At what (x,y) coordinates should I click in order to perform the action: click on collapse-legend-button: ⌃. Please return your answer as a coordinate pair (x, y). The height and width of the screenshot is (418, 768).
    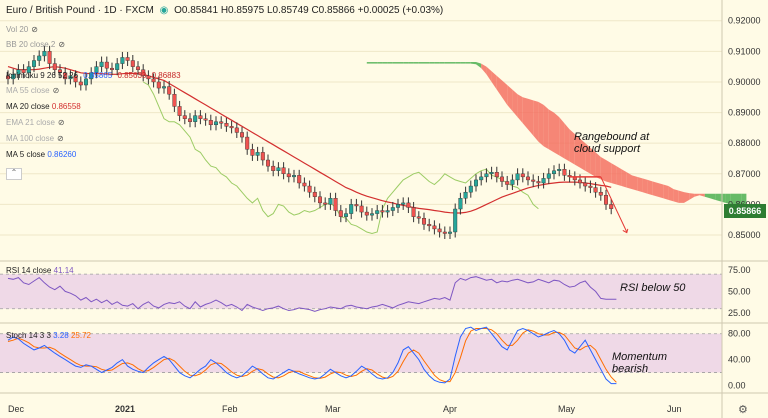
    Looking at the image, I should click on (14, 174).